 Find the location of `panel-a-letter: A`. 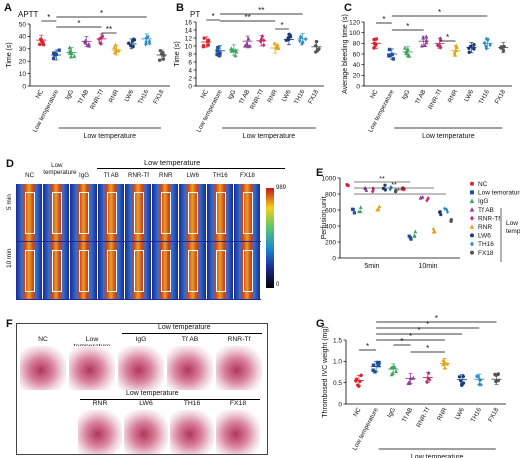

panel-a-letter: A is located at coordinates (8, 8).